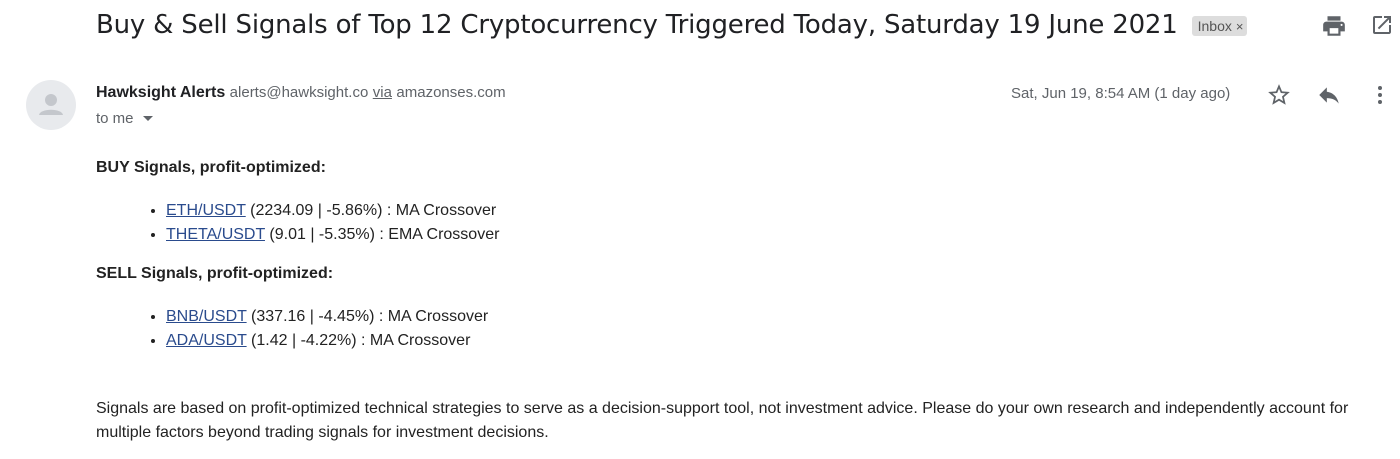 This screenshot has width=1400, height=459. I want to click on inbox-label-chip: Inbox ×, so click(1219, 26).